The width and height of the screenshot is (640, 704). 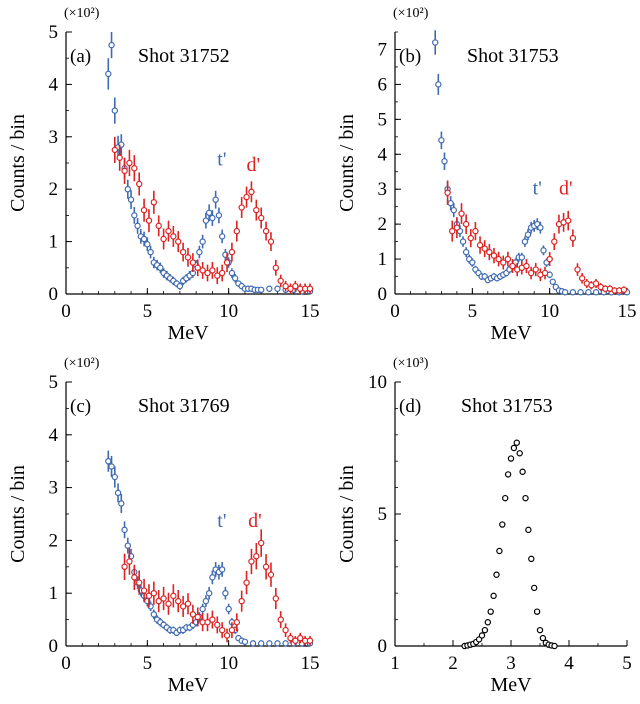 I want to click on x-tick-label: 2, so click(x=453, y=663).